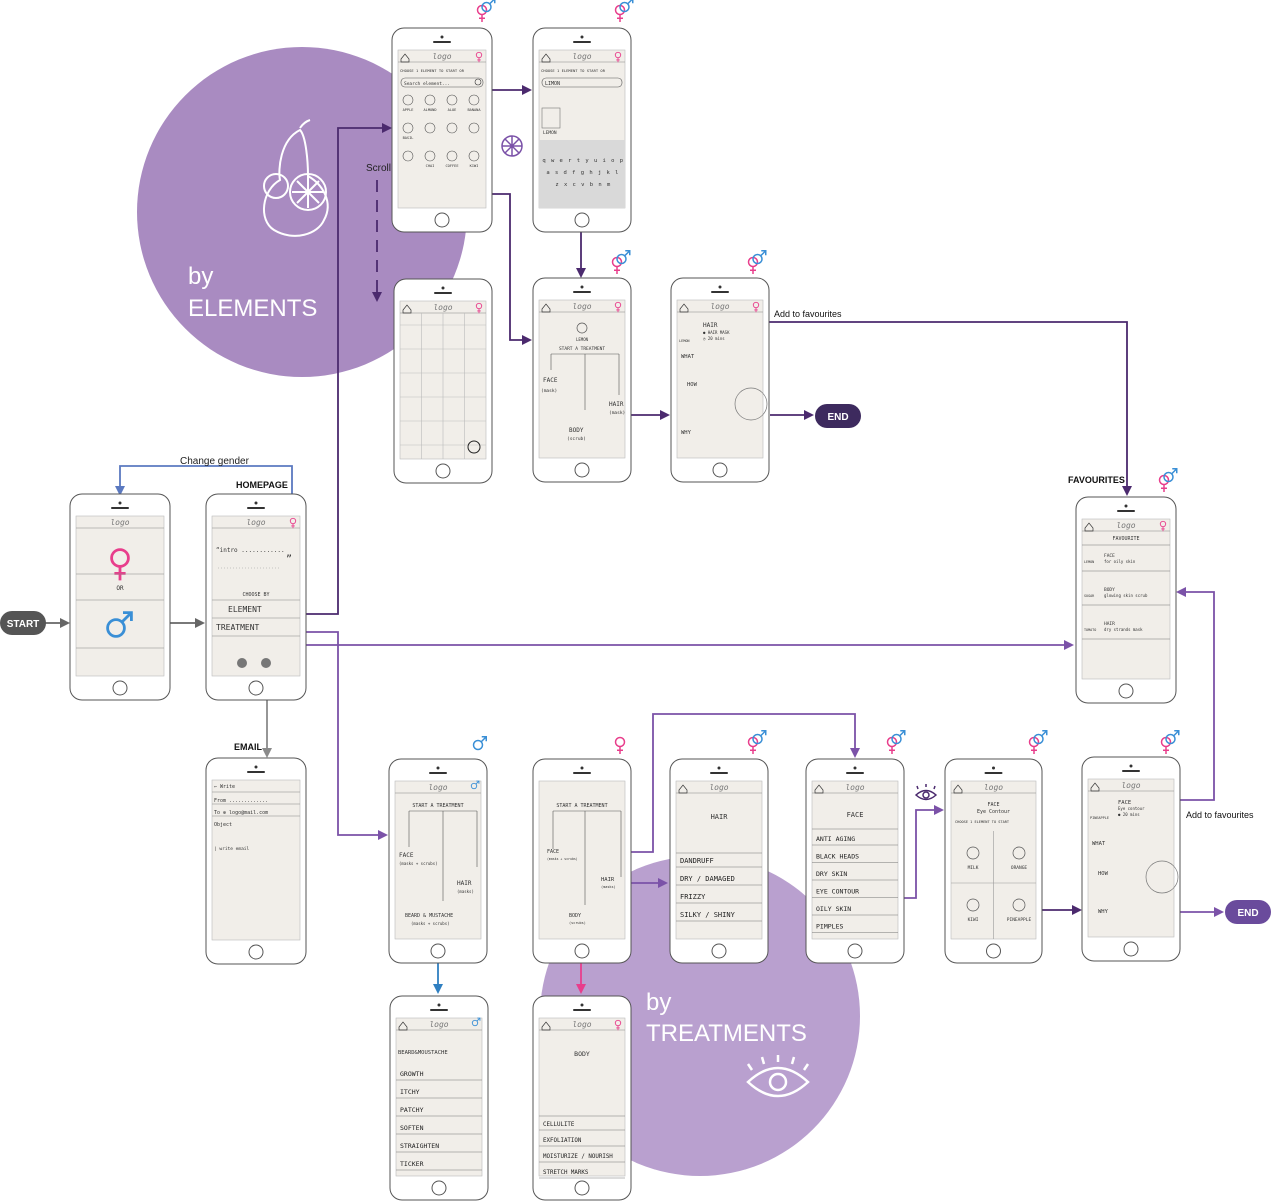  Describe the element at coordinates (1162, 877) in the screenshot. I see `pineapple-slice-icon` at that location.